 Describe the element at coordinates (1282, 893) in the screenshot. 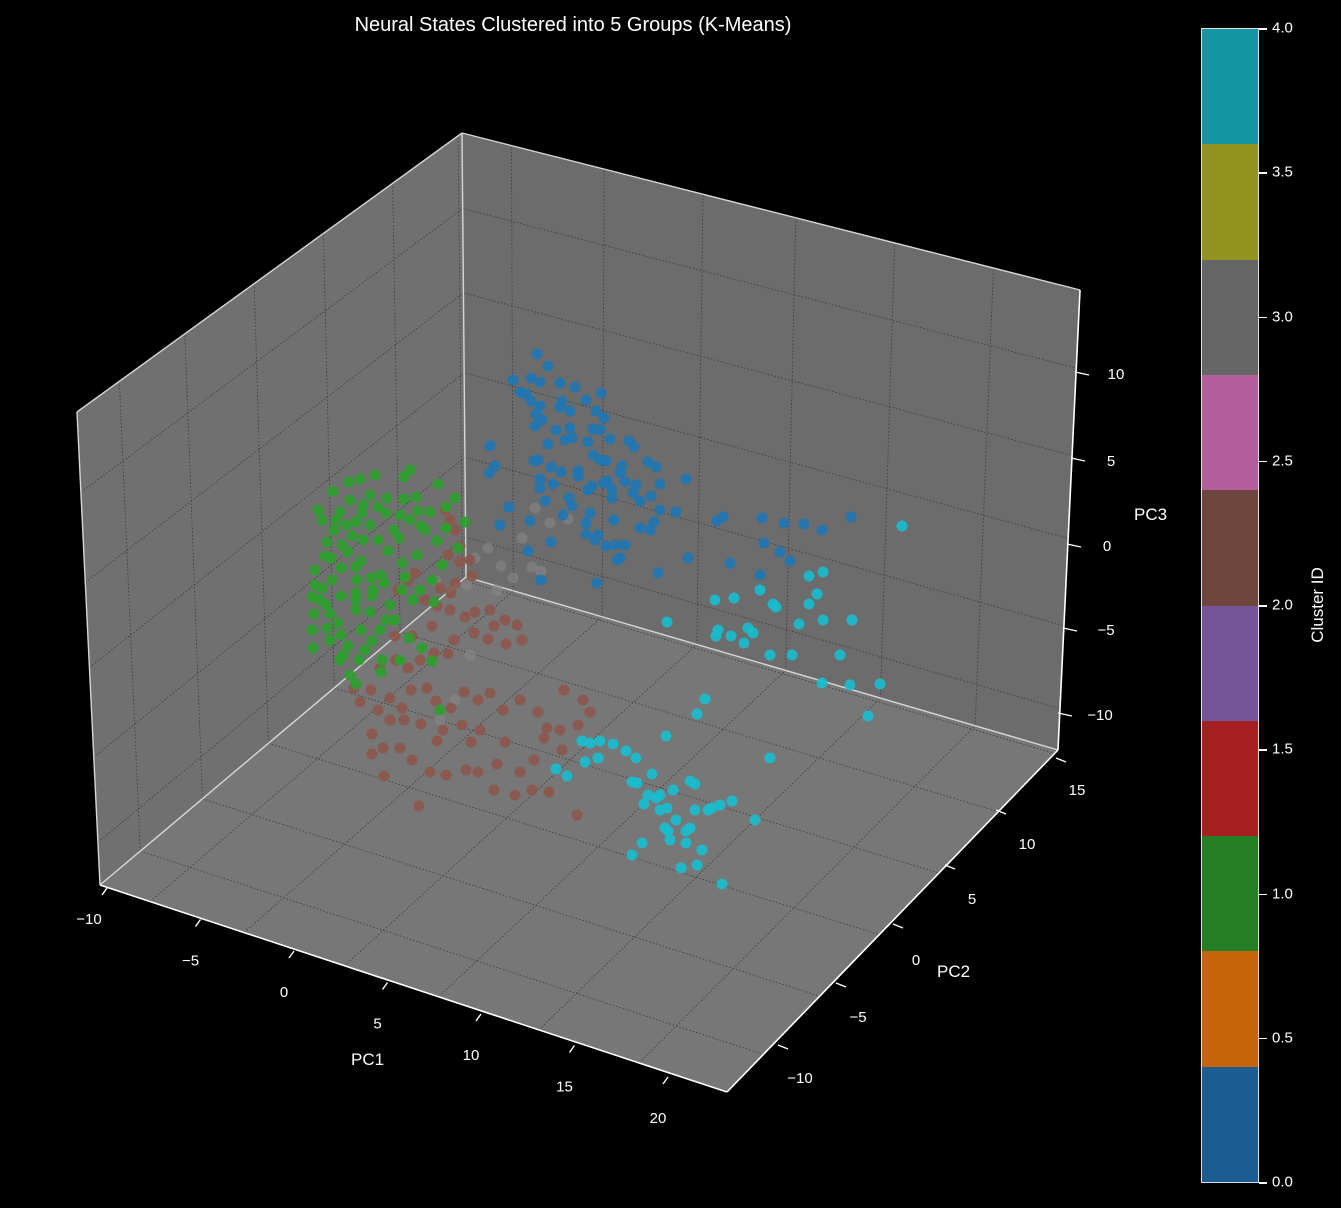

I see `colorbar-tick-label: 1.0` at that location.